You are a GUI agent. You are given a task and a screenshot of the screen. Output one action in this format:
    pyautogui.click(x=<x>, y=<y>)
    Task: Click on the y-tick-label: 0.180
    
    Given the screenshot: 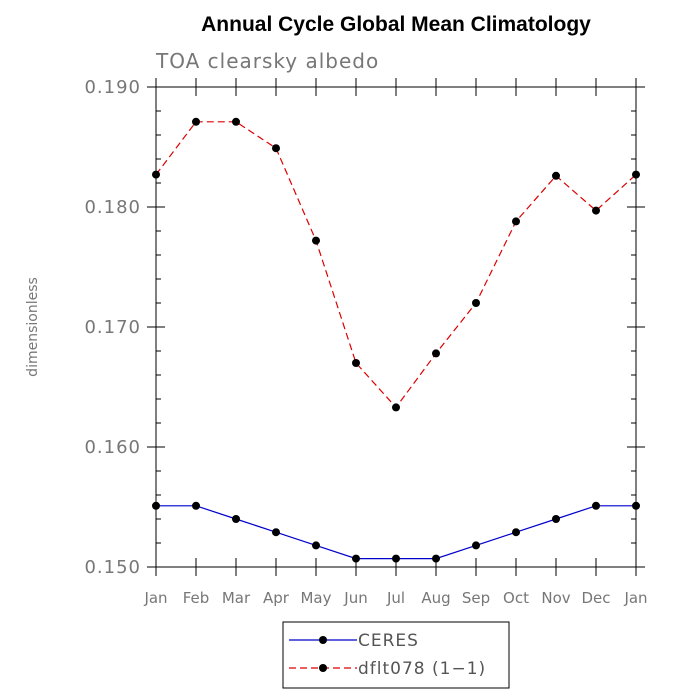 What is the action you would take?
    pyautogui.click(x=112, y=207)
    